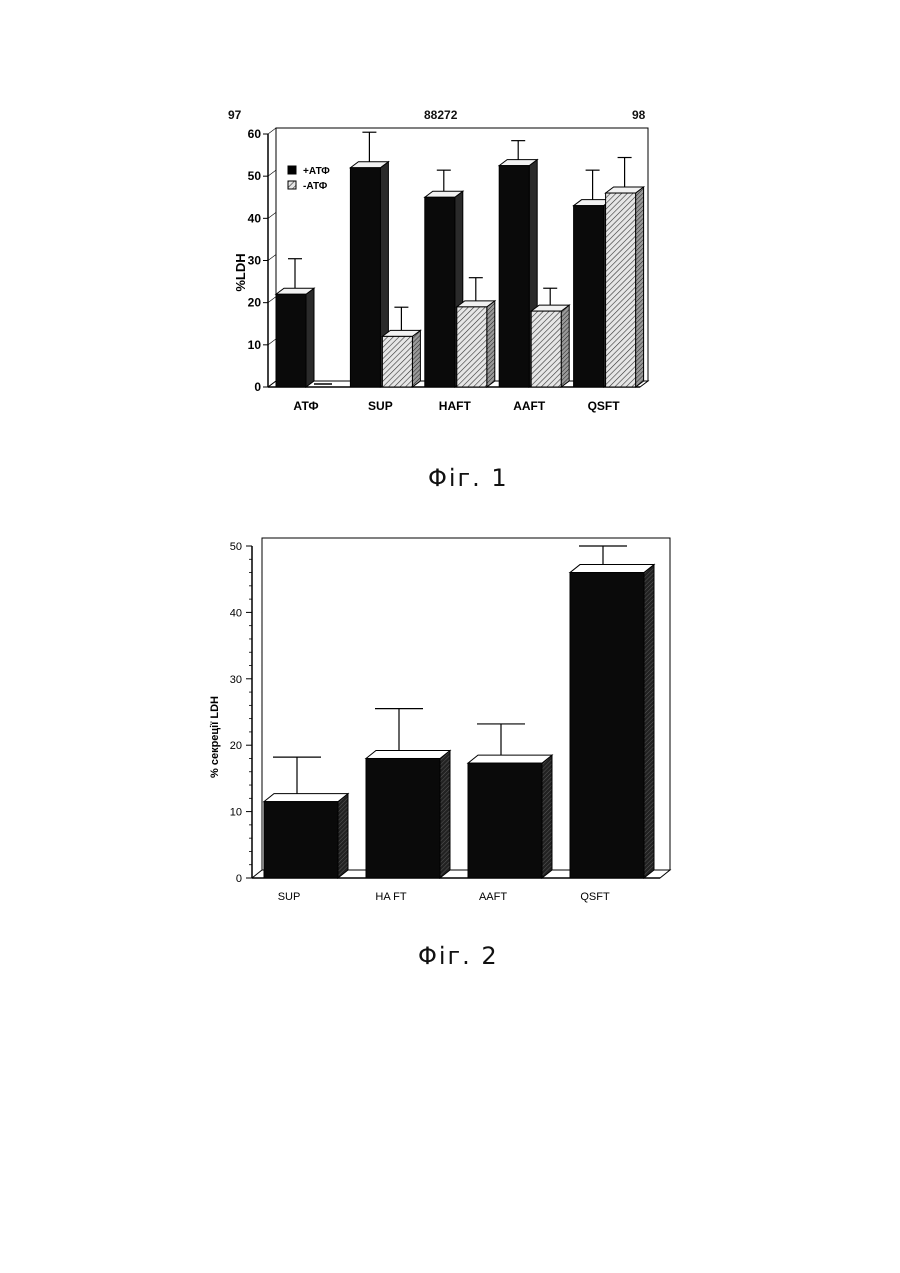 Image resolution: width=900 pixels, height=1273 pixels. What do you see at coordinates (529, 406) in the screenshot?
I see `fig1-x-tick-label: AAFT` at bounding box center [529, 406].